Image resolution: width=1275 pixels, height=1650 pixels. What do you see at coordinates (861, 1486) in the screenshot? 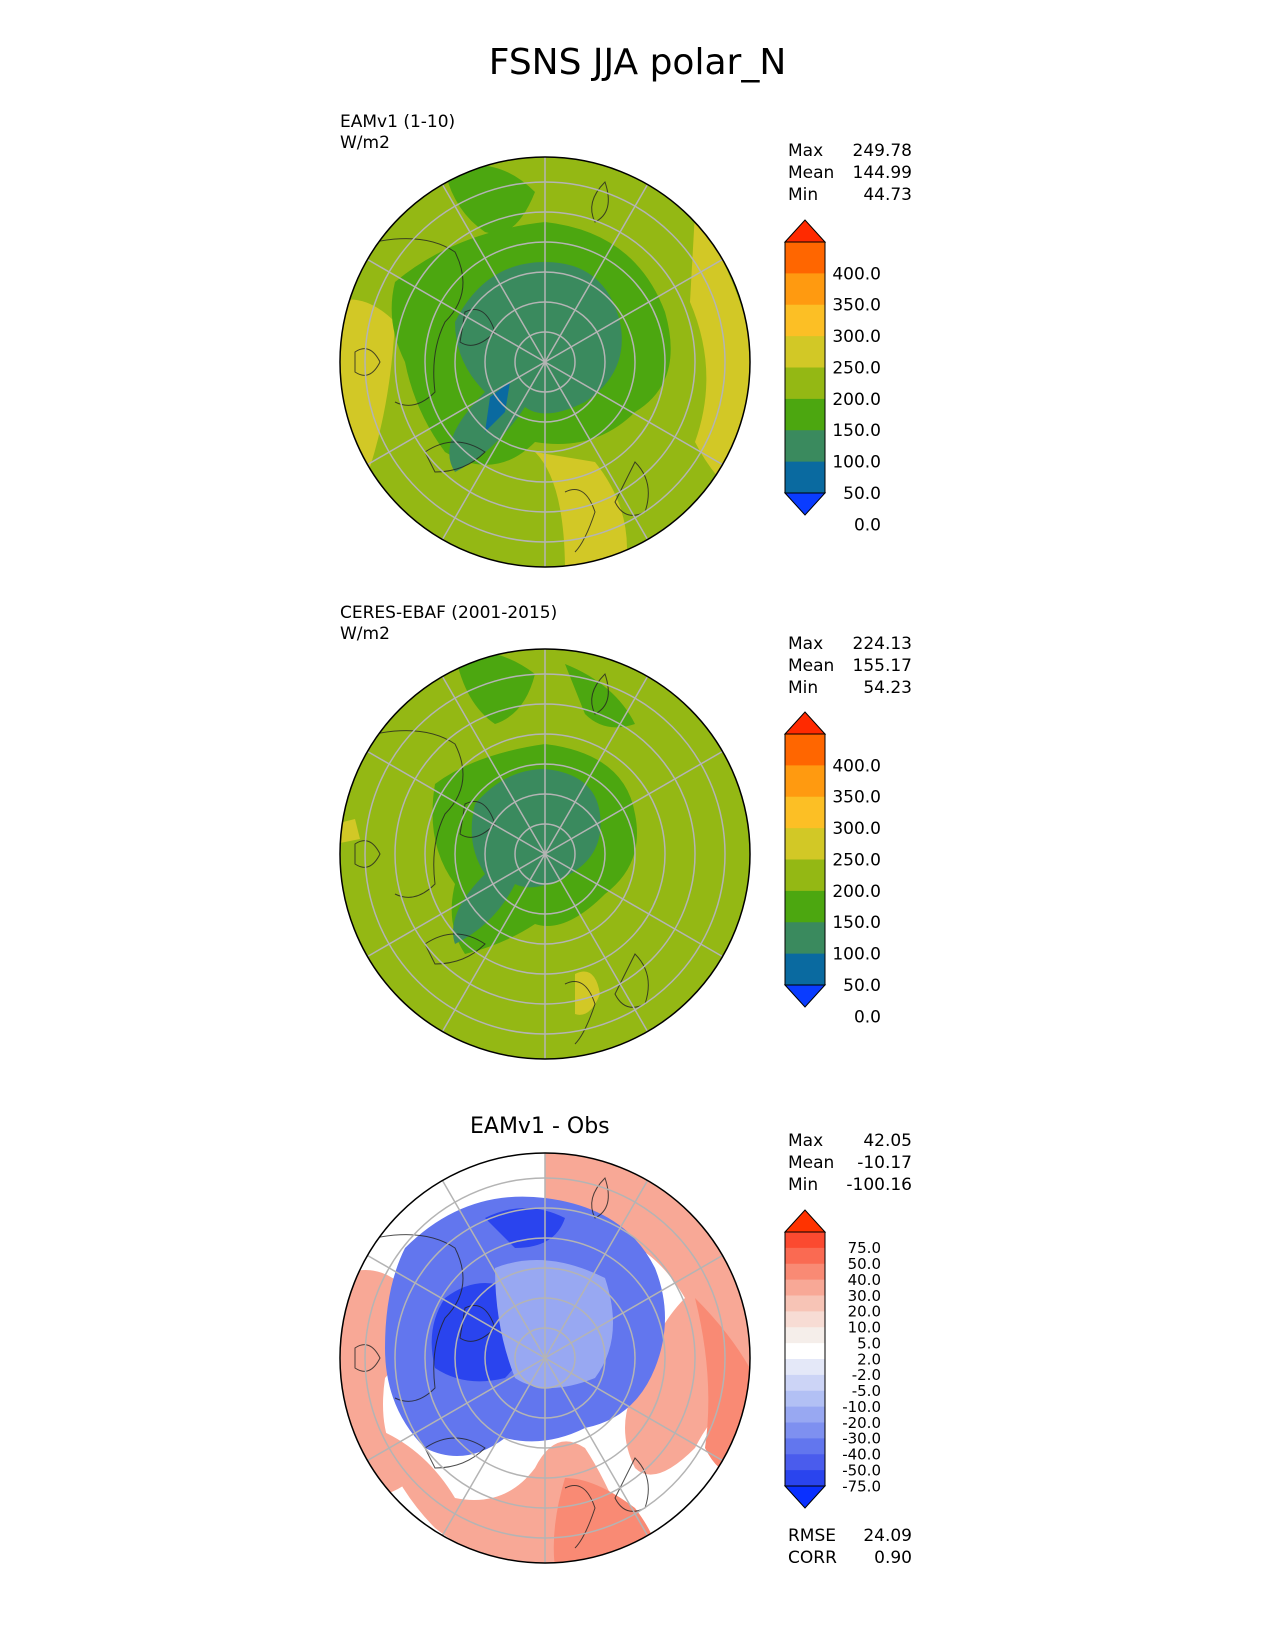
I see `colorbar-tick-label: -75.0` at bounding box center [861, 1486].